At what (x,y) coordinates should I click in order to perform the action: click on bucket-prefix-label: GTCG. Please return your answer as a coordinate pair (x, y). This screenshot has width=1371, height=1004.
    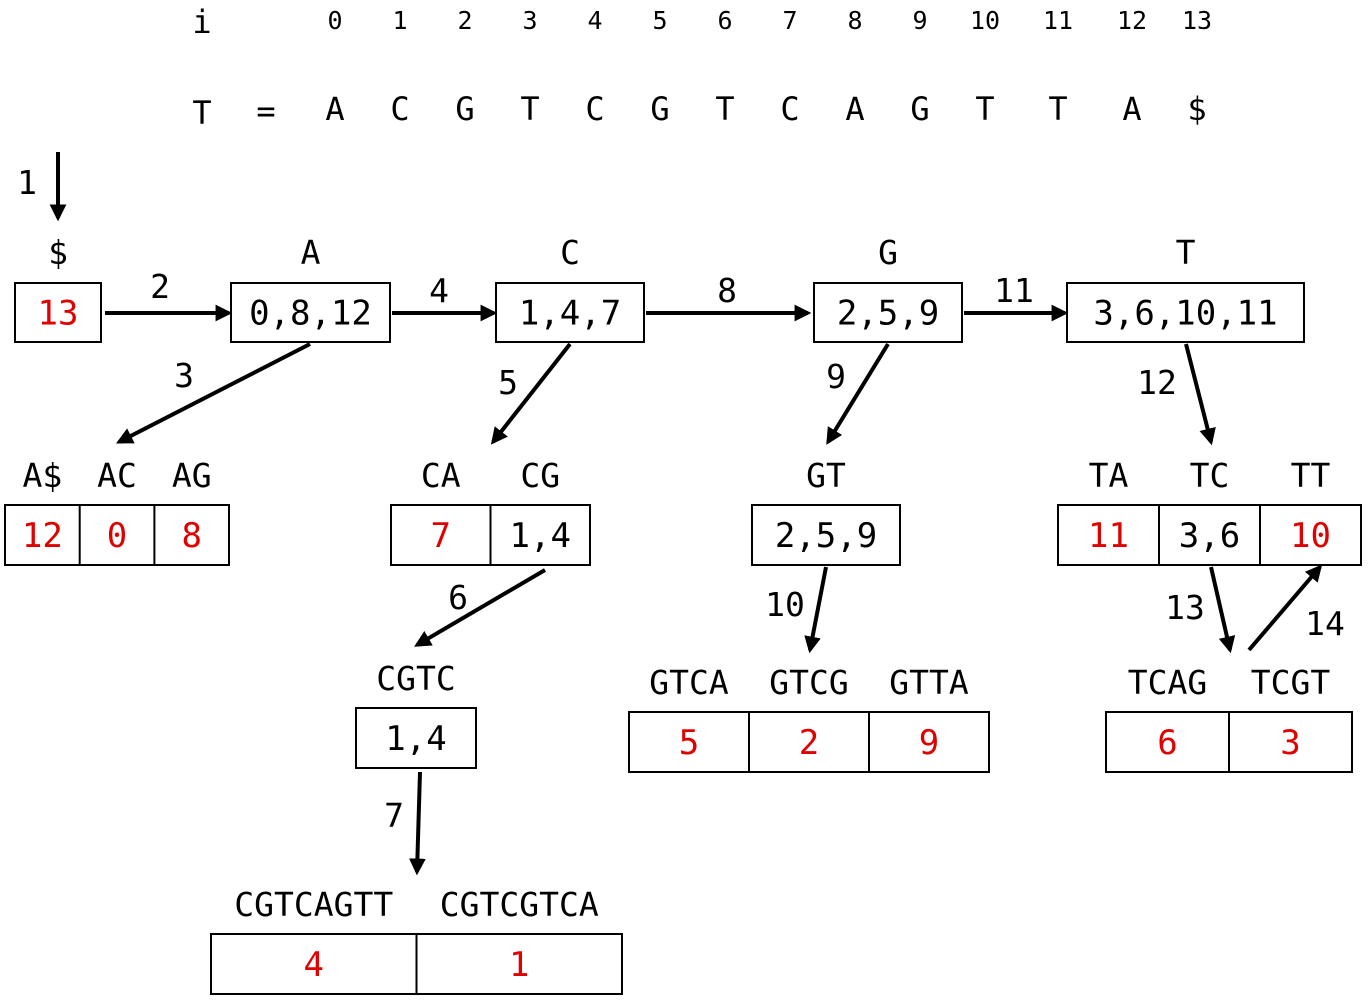
    Looking at the image, I should click on (808, 682).